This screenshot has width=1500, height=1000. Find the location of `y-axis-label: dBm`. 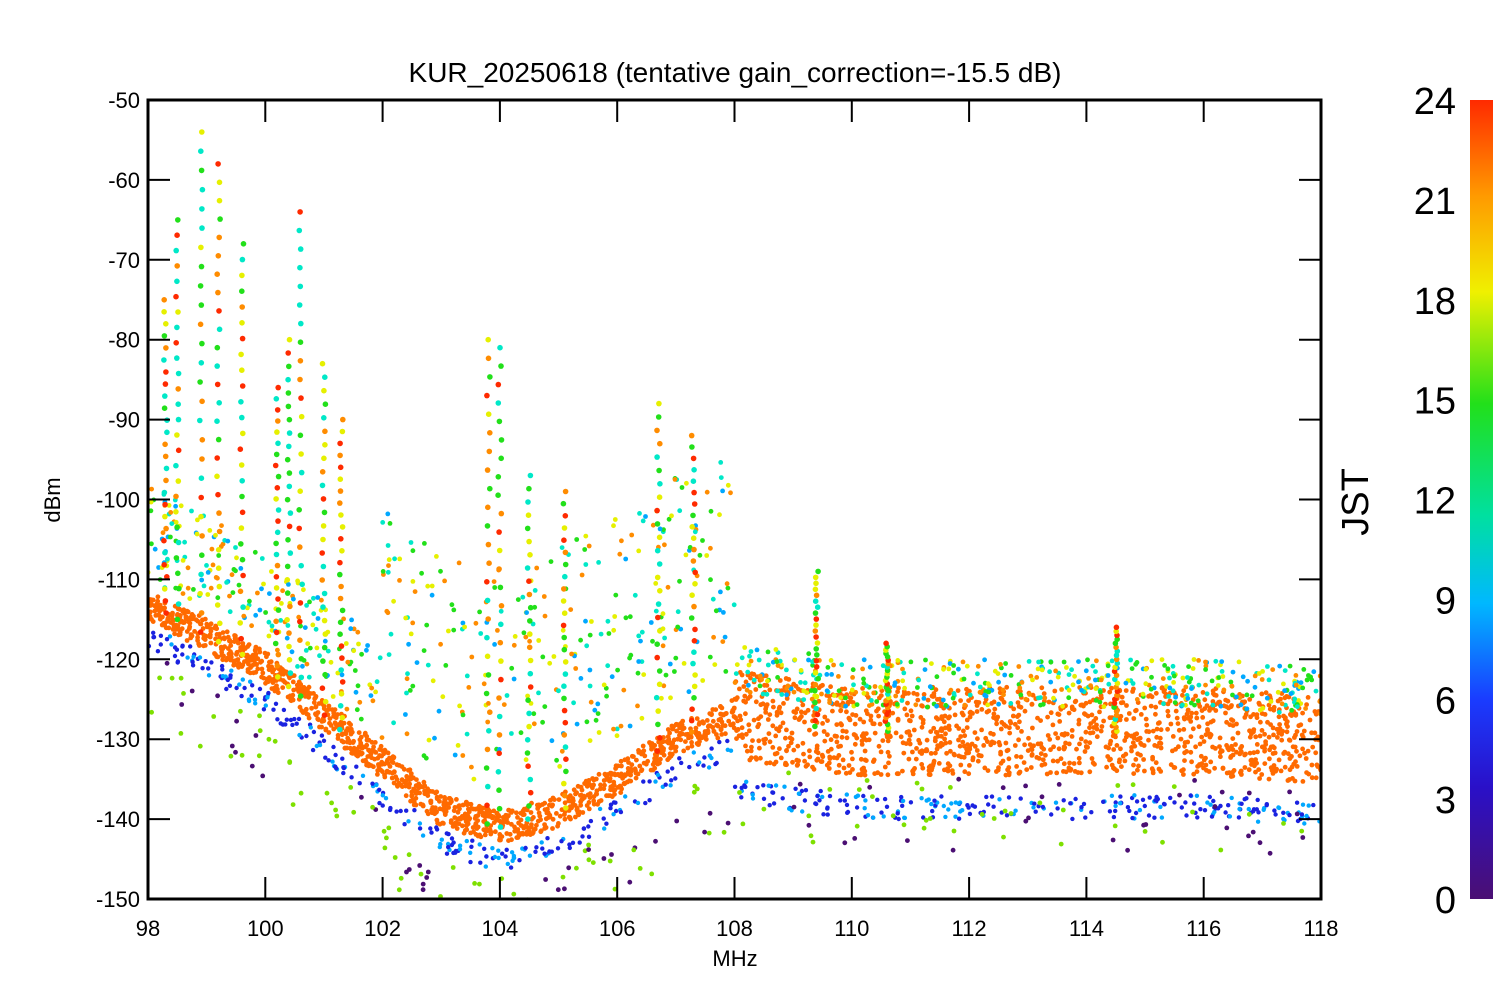

y-axis-label: dBm is located at coordinates (52, 499).